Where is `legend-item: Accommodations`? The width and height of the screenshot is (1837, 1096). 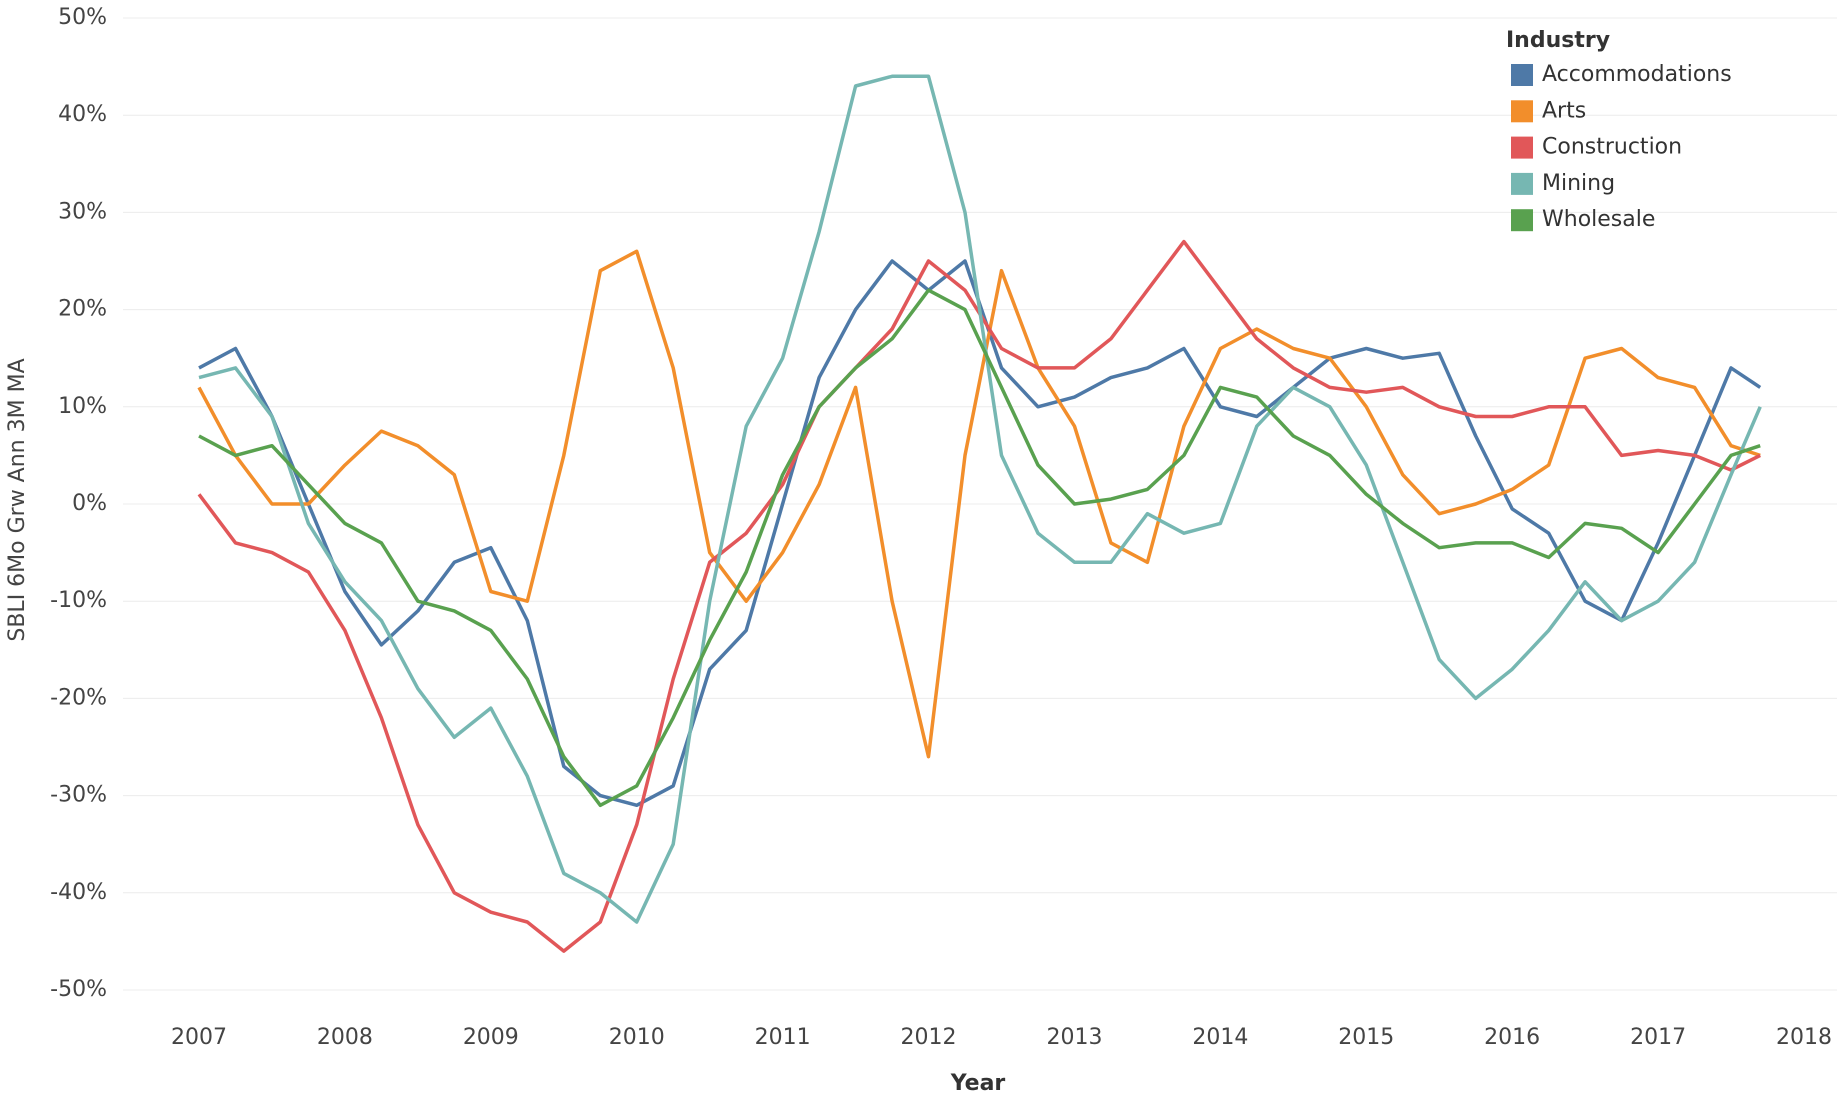 legend-item: Accommodations is located at coordinates (1621, 74).